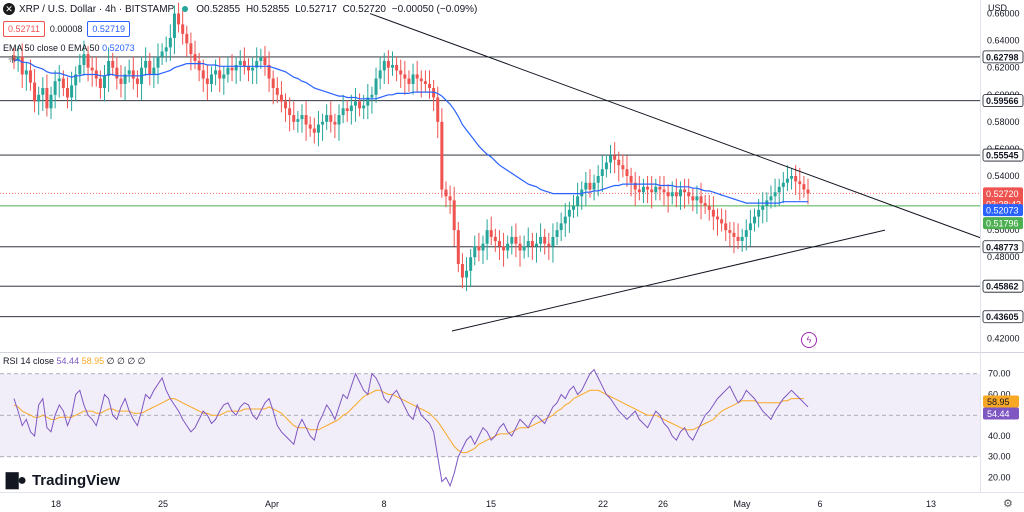 Image resolution: width=1024 pixels, height=512 pixels. I want to click on ema-legend-label: EMA 50 close 0 EMA 50, so click(51, 48).